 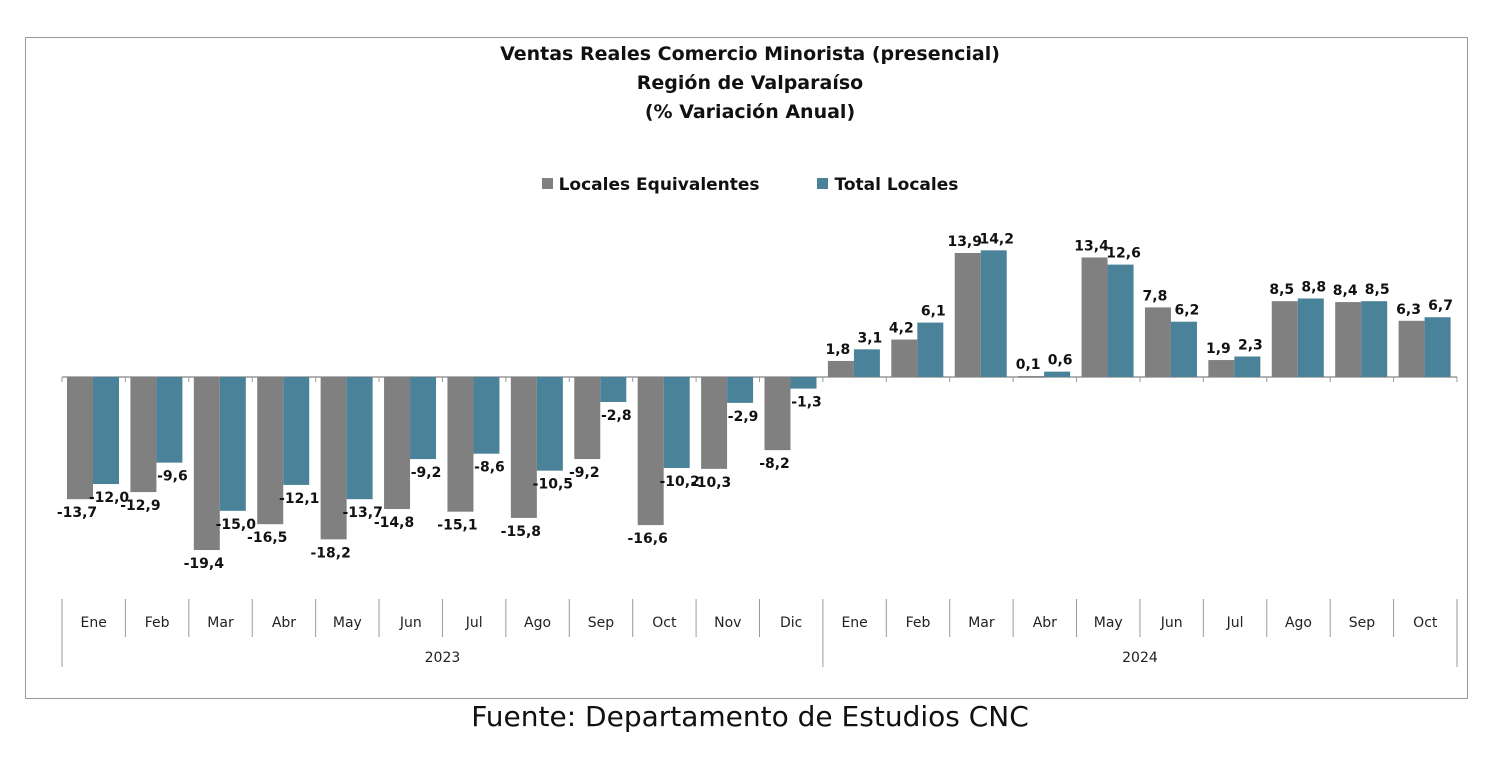 What do you see at coordinates (791, 623) in the screenshot?
I see `category-label-11: Dic` at bounding box center [791, 623].